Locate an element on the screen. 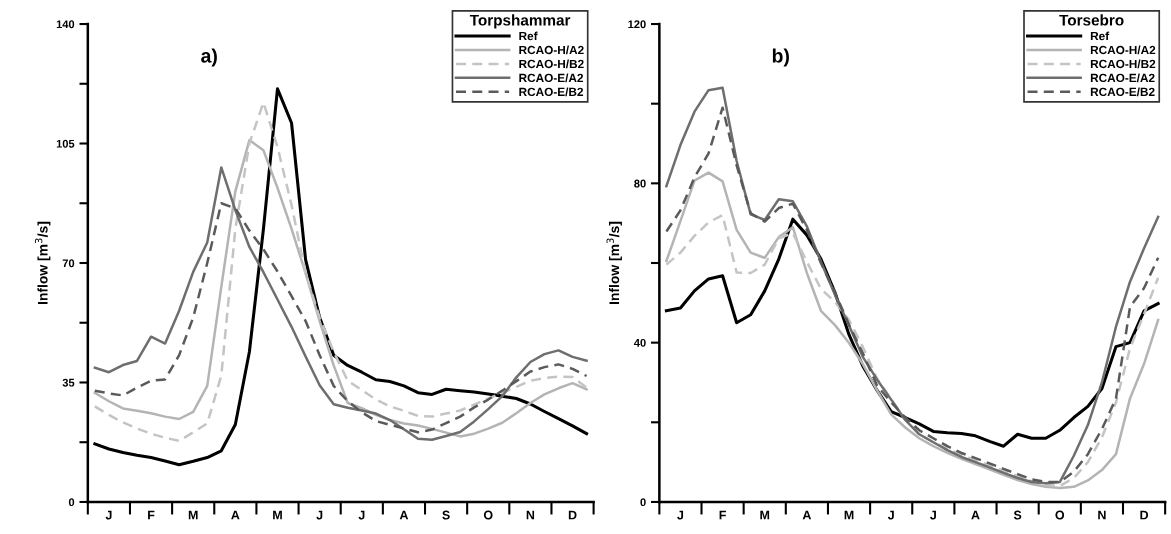 This screenshot has width=1171, height=534. y-tick-label: 40 is located at coordinates (639, 342).